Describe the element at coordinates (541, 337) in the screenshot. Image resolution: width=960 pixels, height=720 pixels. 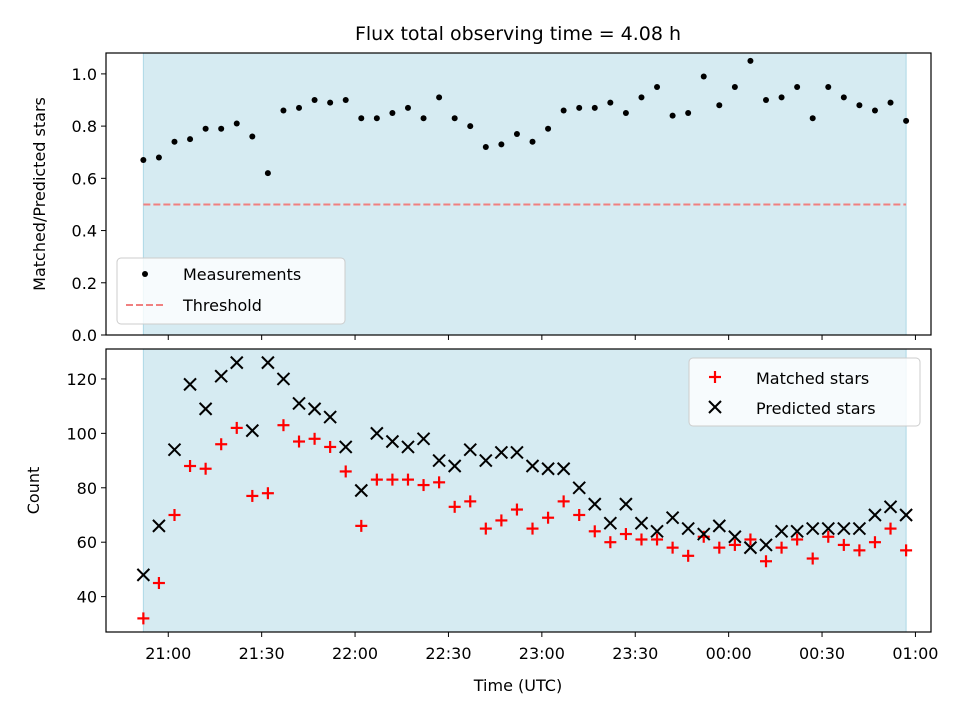
I see `top-x-ticks` at that location.